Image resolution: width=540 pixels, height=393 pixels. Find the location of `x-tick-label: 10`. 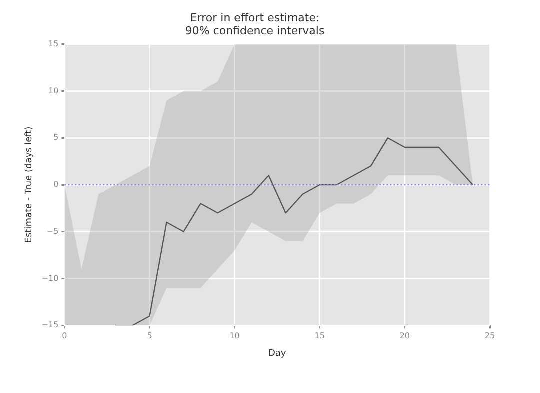

x-tick-label: 10 is located at coordinates (235, 335).